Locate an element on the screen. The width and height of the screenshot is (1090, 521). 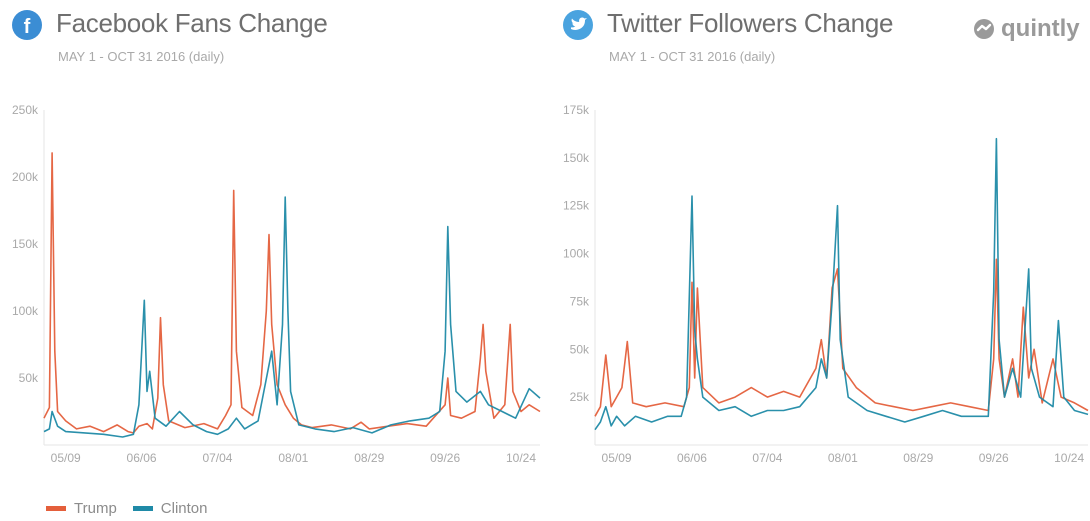
quintly-logo: quintly is located at coordinates (1026, 29).